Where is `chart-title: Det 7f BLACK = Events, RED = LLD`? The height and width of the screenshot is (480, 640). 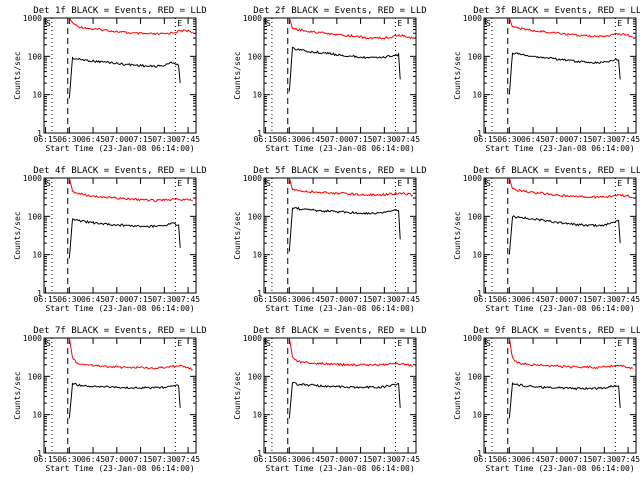 chart-title: Det 7f BLACK = Events, RED = LLD is located at coordinates (119, 331).